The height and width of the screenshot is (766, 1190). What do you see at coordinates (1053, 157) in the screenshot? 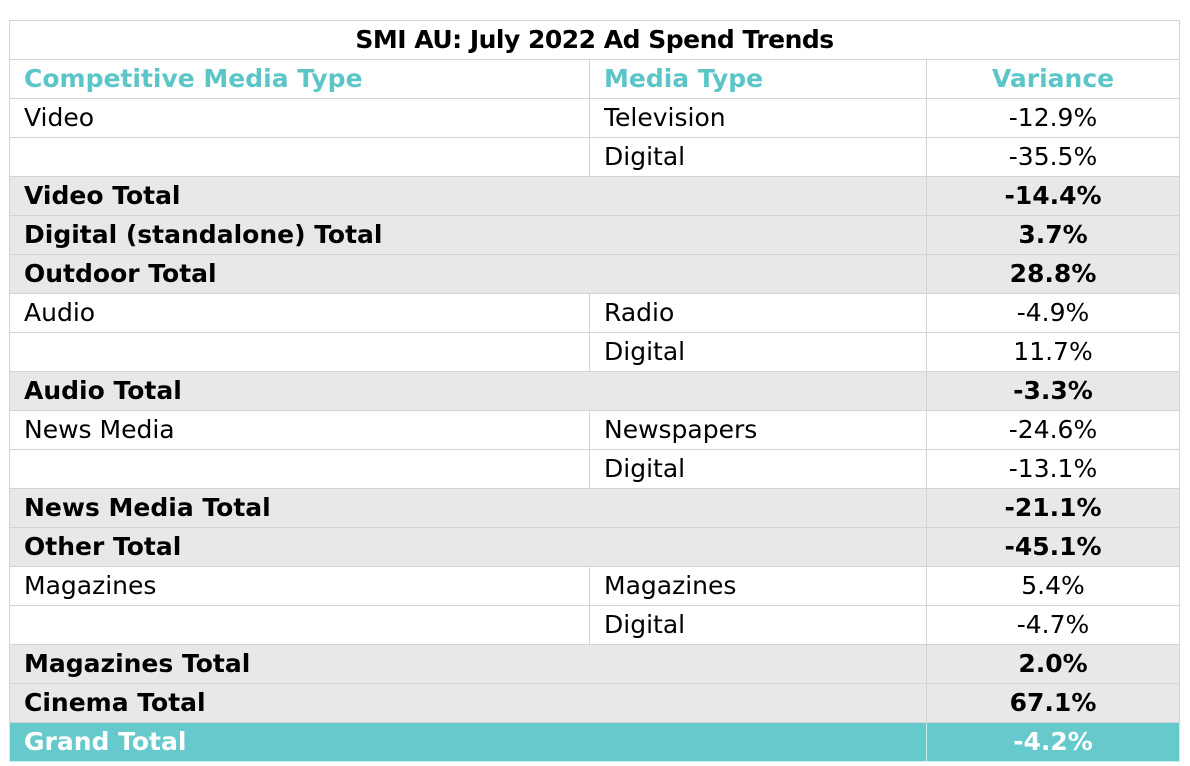
I see `variance-cell: -35.5%` at bounding box center [1053, 157].